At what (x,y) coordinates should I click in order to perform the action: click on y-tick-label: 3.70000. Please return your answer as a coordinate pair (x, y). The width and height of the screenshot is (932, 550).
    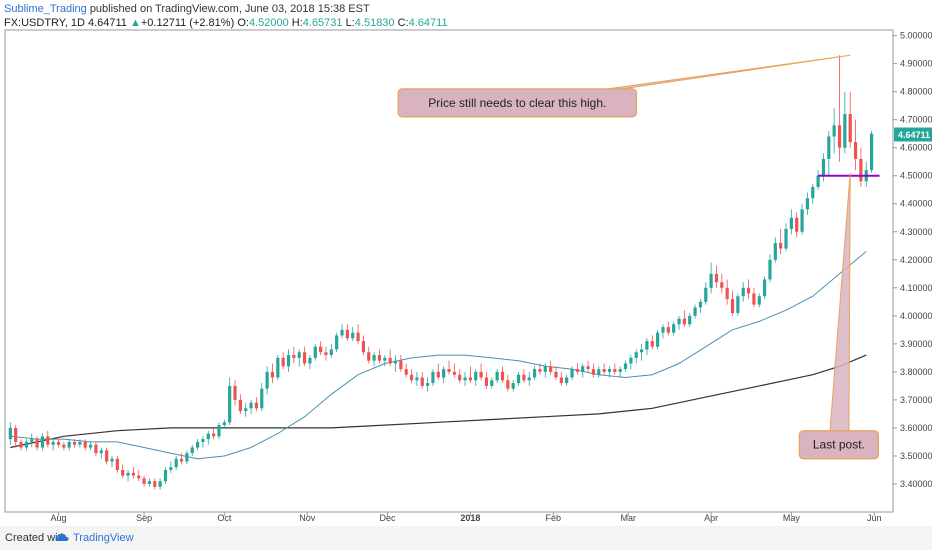
    Looking at the image, I should click on (916, 400).